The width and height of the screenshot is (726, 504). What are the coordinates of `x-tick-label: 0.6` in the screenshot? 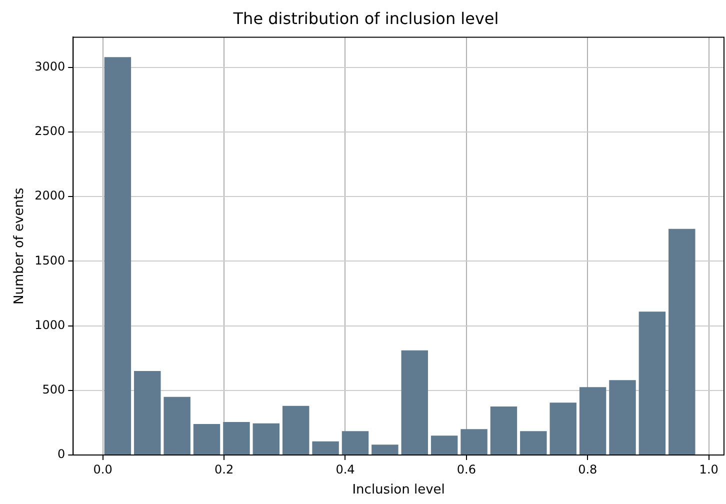 It's located at (466, 469).